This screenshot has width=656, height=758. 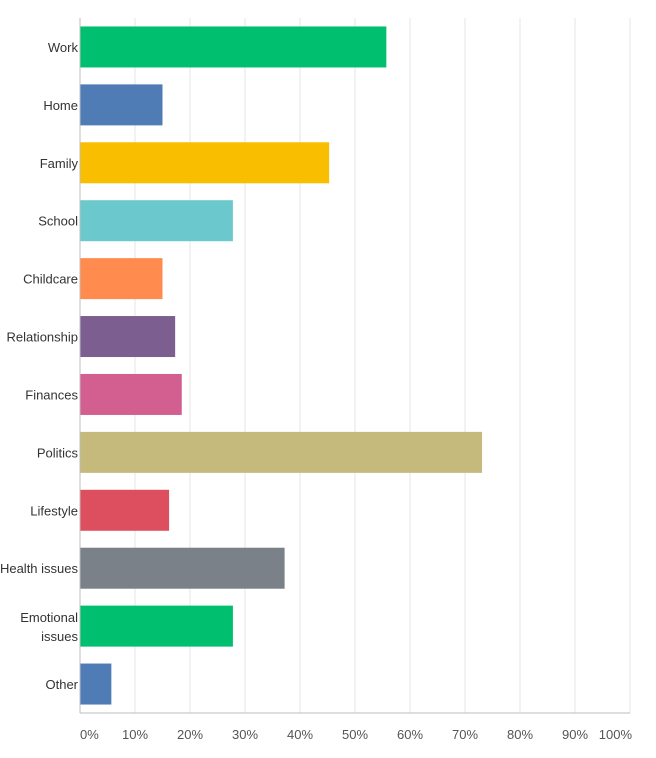 I want to click on category-label: Home, so click(x=60, y=105).